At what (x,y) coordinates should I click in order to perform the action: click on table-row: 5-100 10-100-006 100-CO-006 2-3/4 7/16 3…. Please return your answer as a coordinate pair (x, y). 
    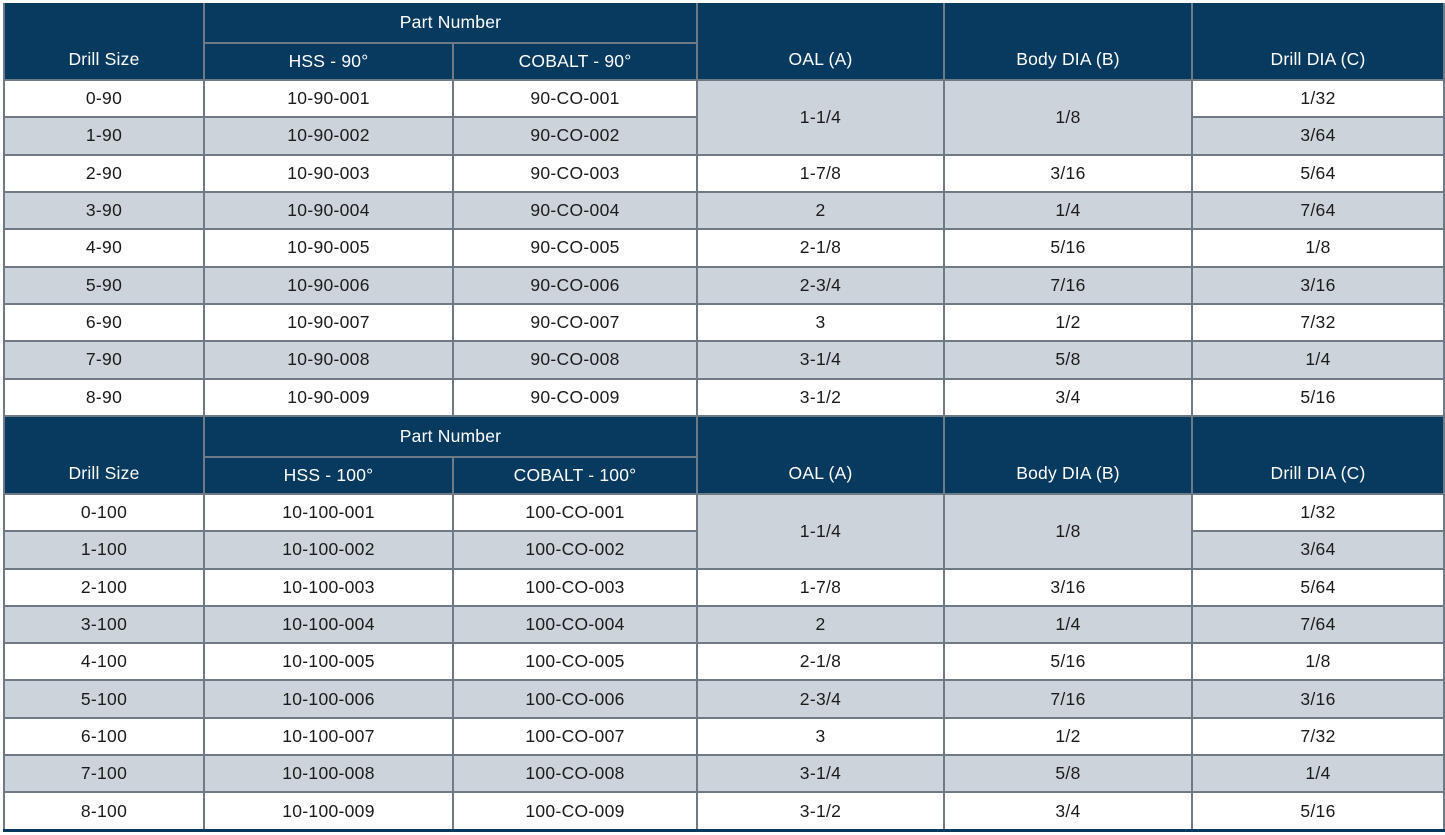
    Looking at the image, I should click on (724, 699).